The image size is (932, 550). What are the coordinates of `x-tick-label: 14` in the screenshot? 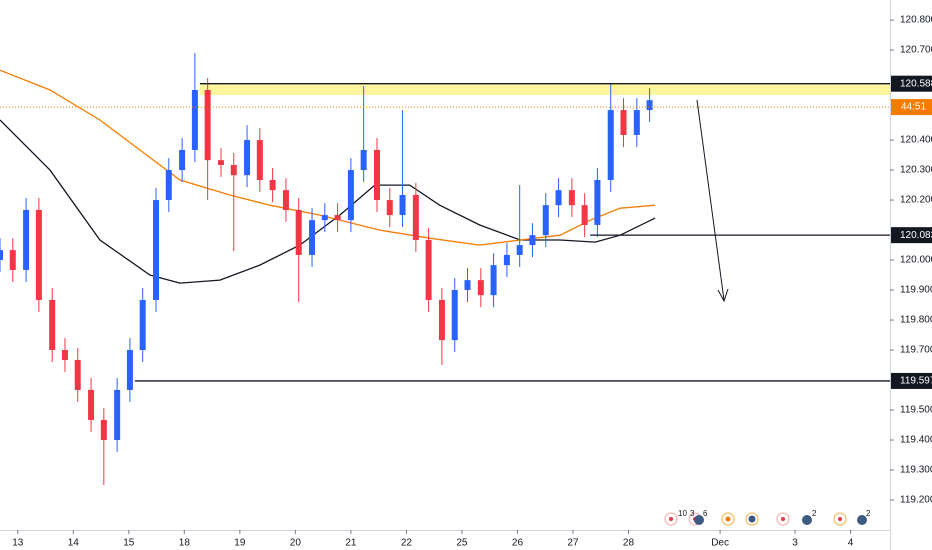 It's located at (74, 543).